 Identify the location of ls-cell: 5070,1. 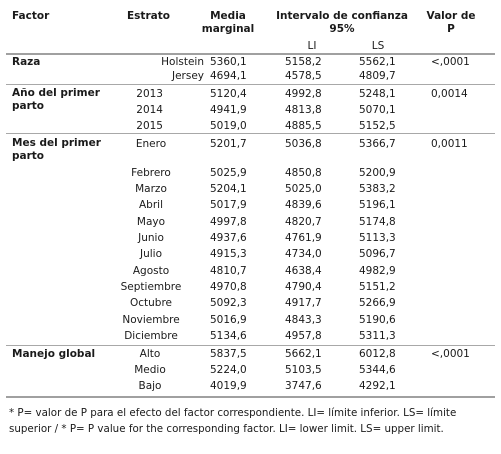
(377, 110).